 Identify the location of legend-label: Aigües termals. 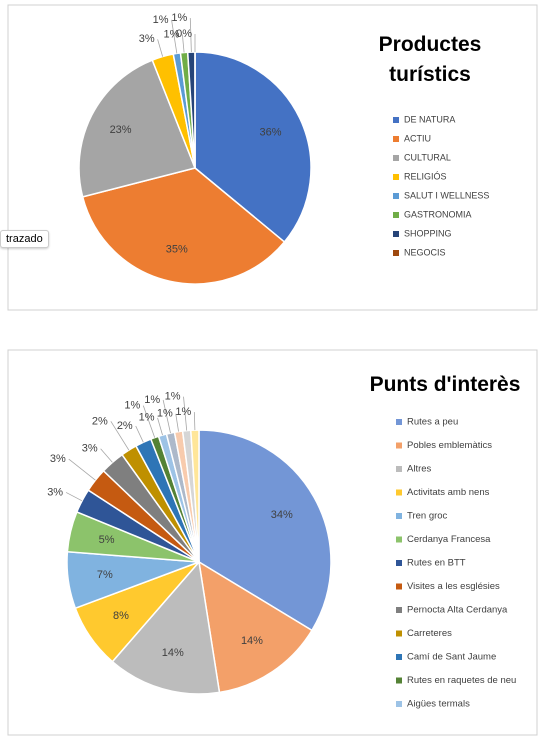
(438, 704).